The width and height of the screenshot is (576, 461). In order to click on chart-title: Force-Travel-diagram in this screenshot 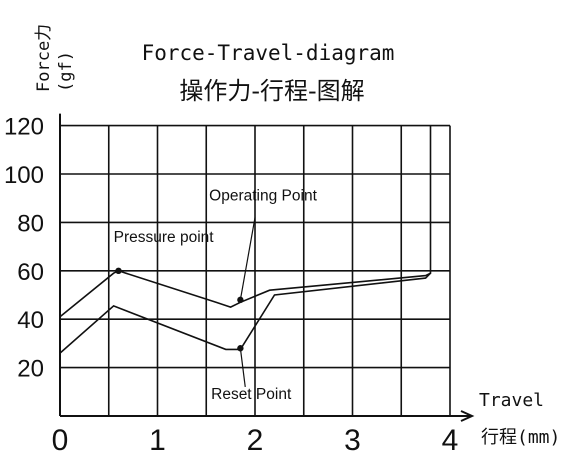, I will do `click(268, 53)`.